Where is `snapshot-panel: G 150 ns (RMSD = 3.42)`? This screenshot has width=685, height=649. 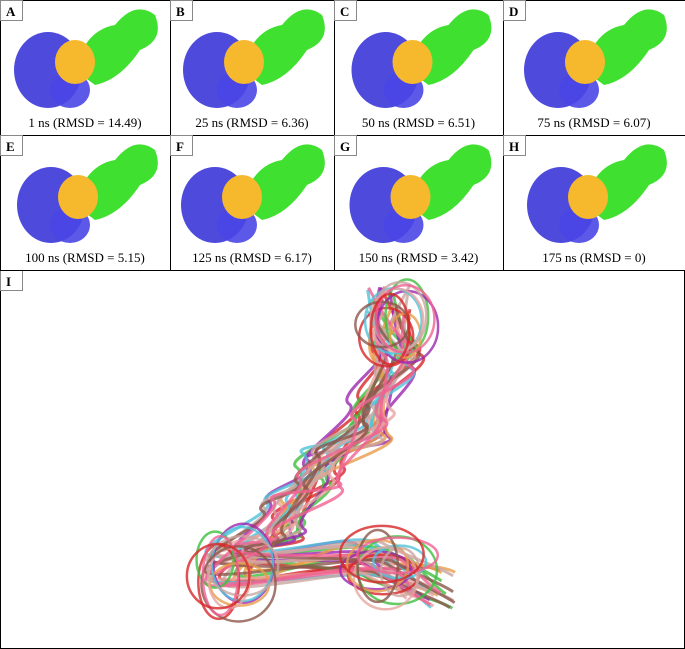
snapshot-panel: G 150 ns (RMSD = 3.42) is located at coordinates (419, 203).